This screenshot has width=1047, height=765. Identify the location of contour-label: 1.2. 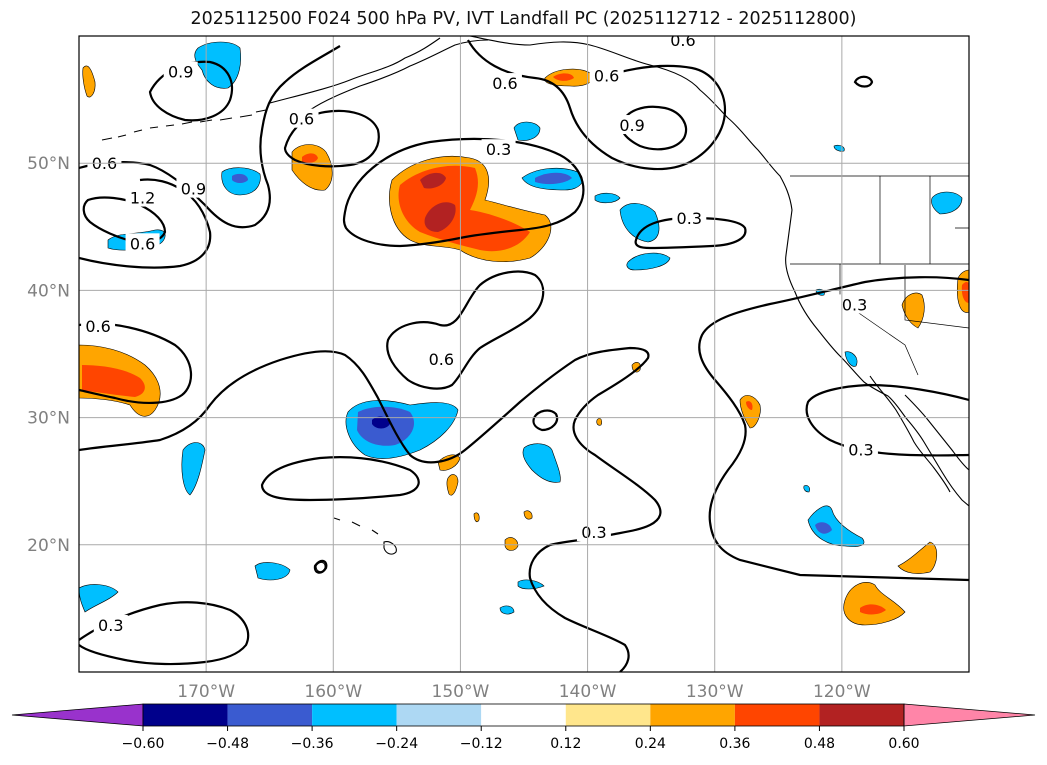
(142, 198).